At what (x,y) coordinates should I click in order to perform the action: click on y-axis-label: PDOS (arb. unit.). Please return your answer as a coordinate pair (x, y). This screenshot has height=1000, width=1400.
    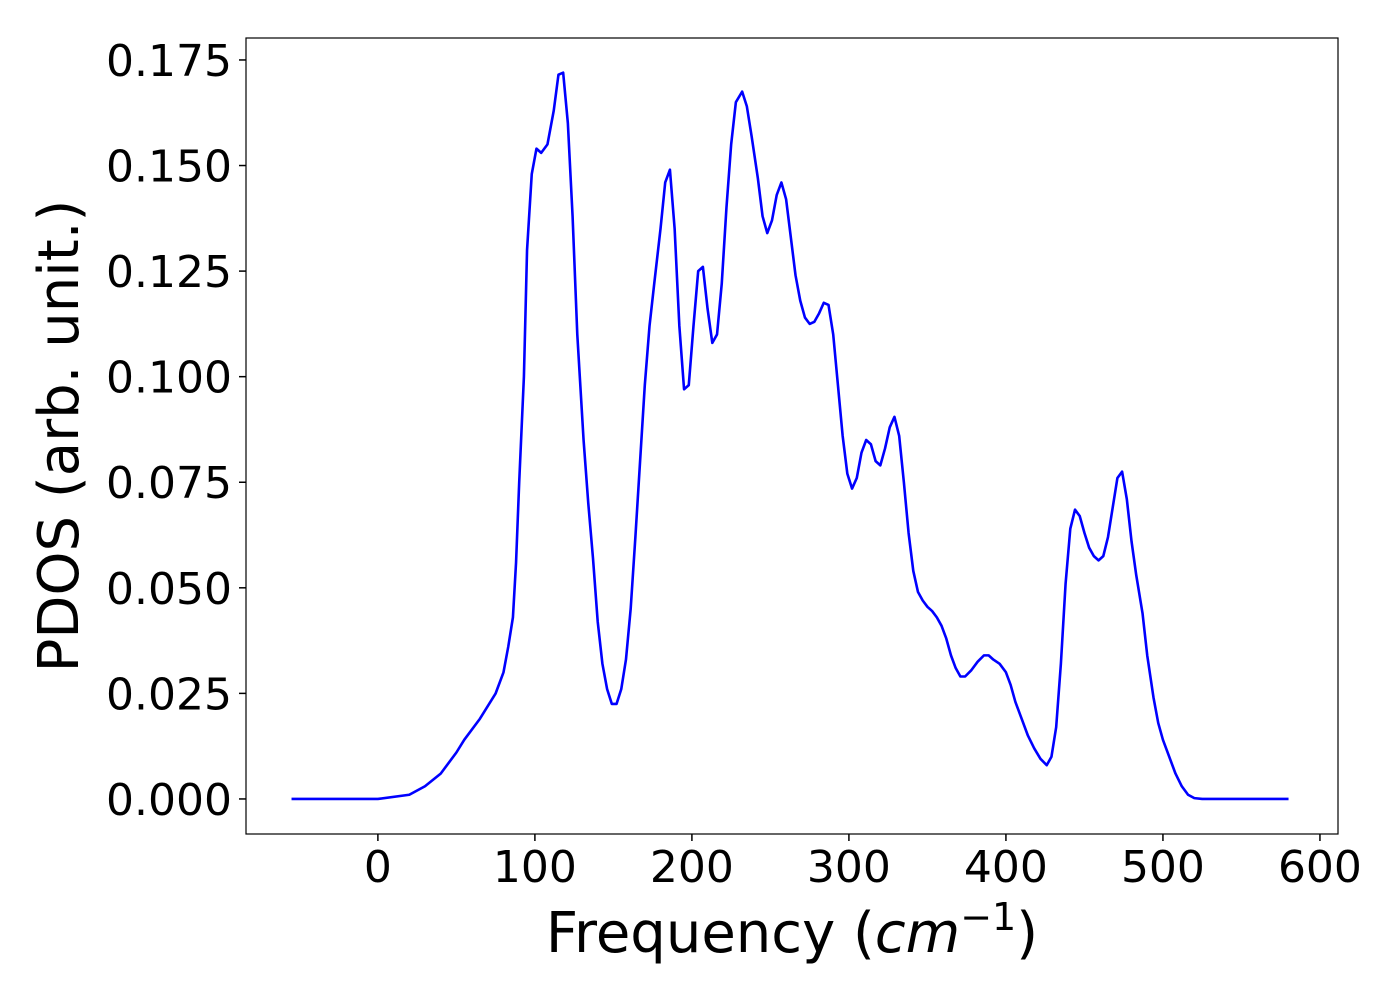
    Looking at the image, I should click on (59, 436).